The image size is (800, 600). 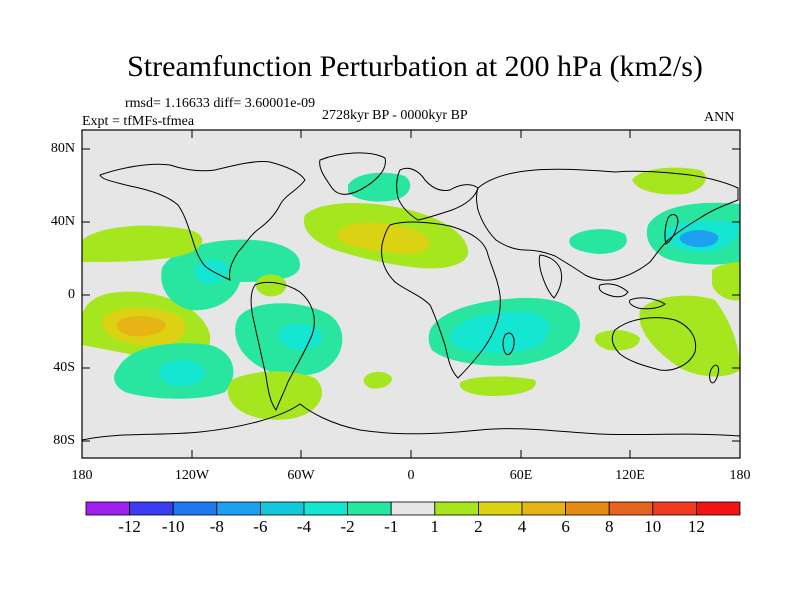 What do you see at coordinates (726, 281) in the screenshot?
I see `anomaly-positive-nw-pacific-east` at bounding box center [726, 281].